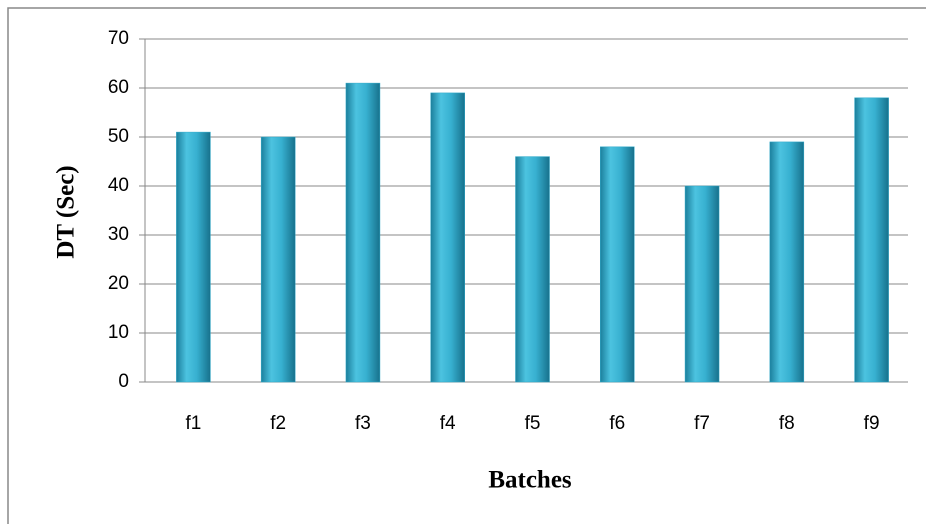 The height and width of the screenshot is (524, 926). Describe the element at coordinates (278, 423) in the screenshot. I see `x-tick-label: f2` at that location.